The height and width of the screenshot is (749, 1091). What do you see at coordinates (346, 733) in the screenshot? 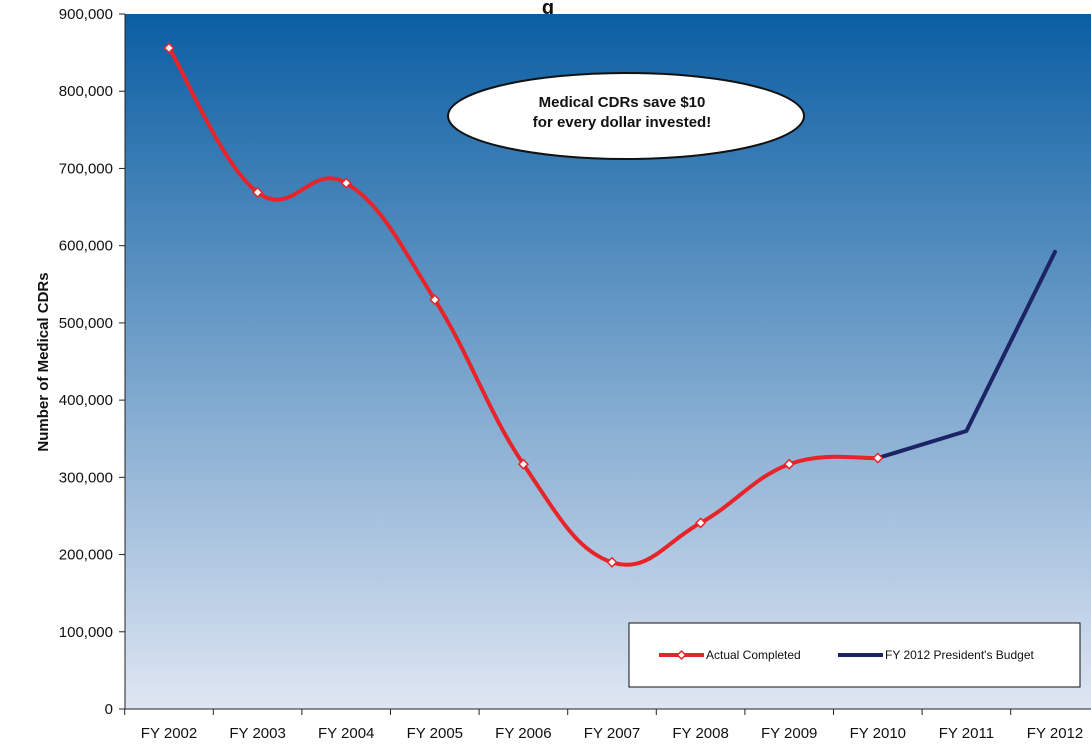
I see `x-tick-label: FY 2004` at bounding box center [346, 733].